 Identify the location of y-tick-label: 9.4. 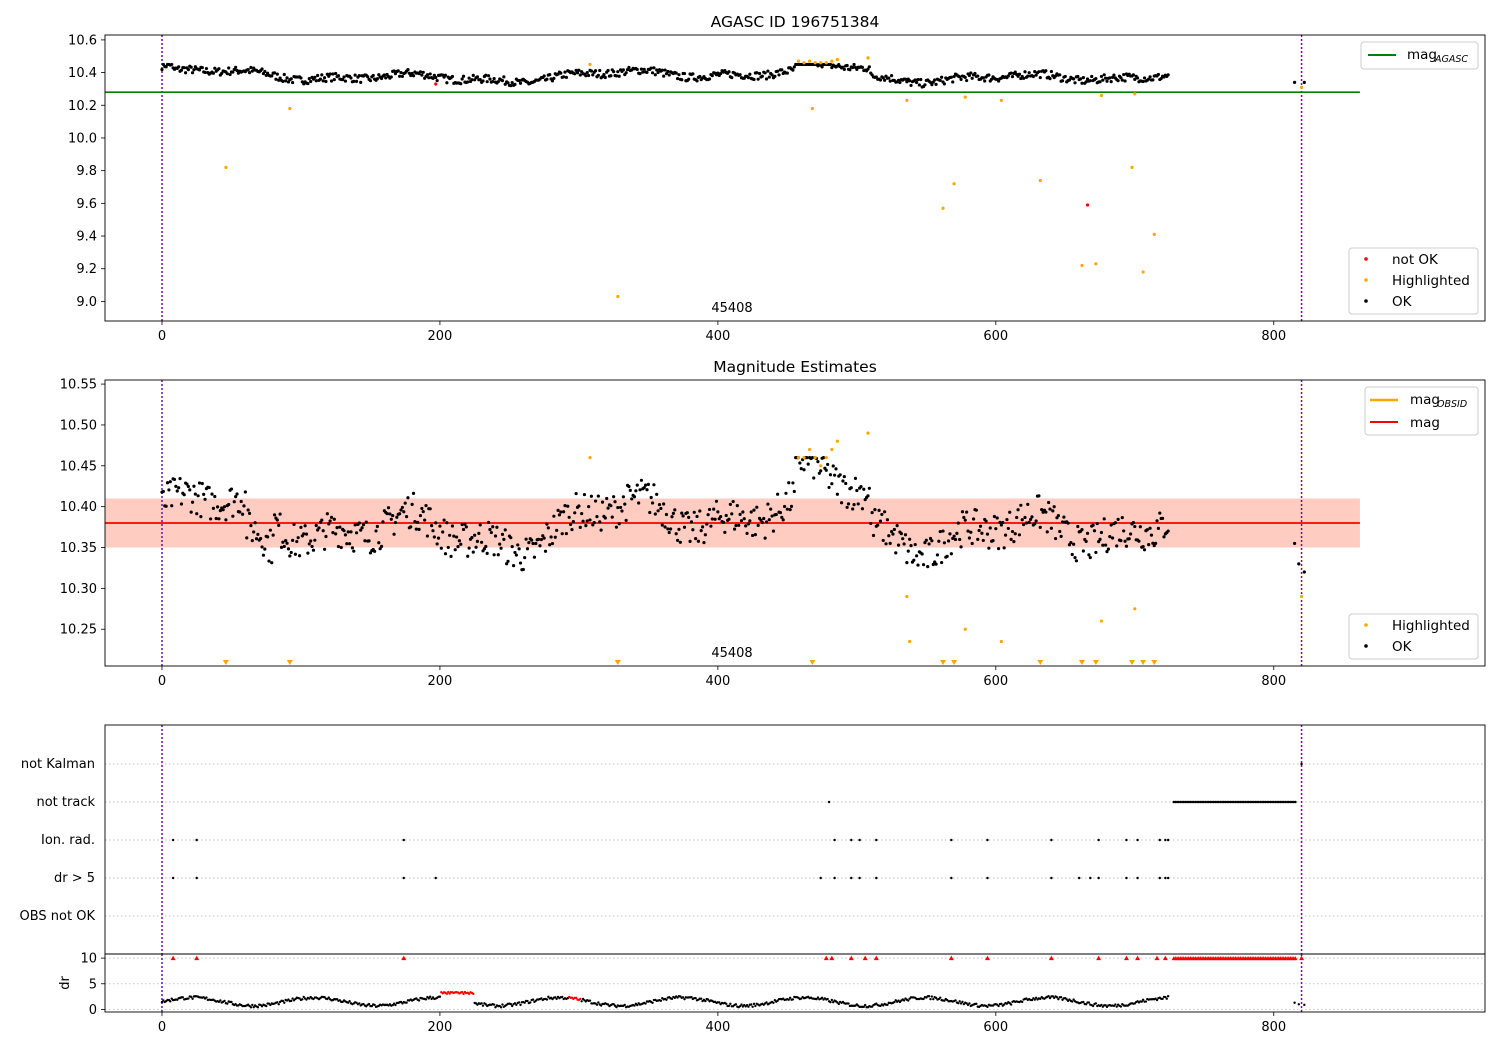
(86, 237).